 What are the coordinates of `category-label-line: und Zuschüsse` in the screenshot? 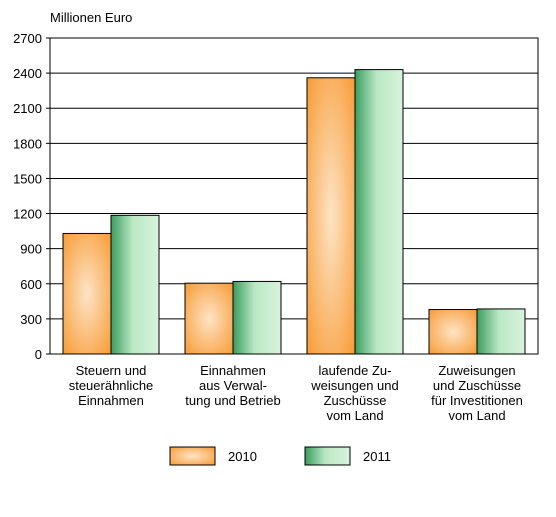 It's located at (477, 385).